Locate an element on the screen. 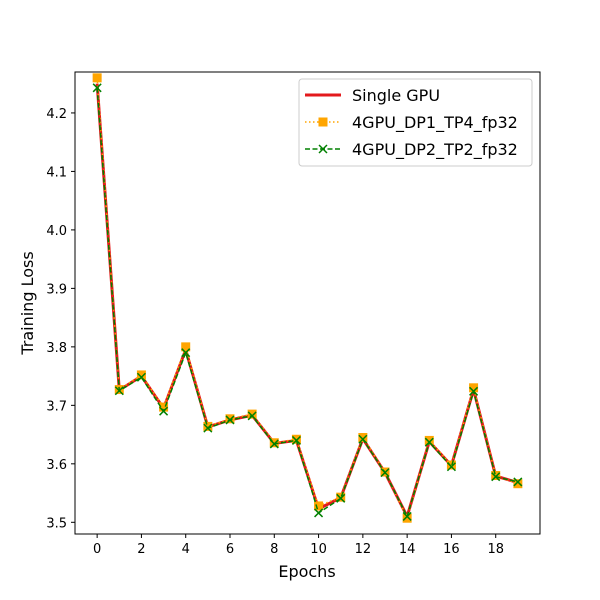 The image size is (600, 600). y-axis: 3.5 3.6 3.7 3.8 3.9 4.0 4.1 4.2 is located at coordinates (60, 319).